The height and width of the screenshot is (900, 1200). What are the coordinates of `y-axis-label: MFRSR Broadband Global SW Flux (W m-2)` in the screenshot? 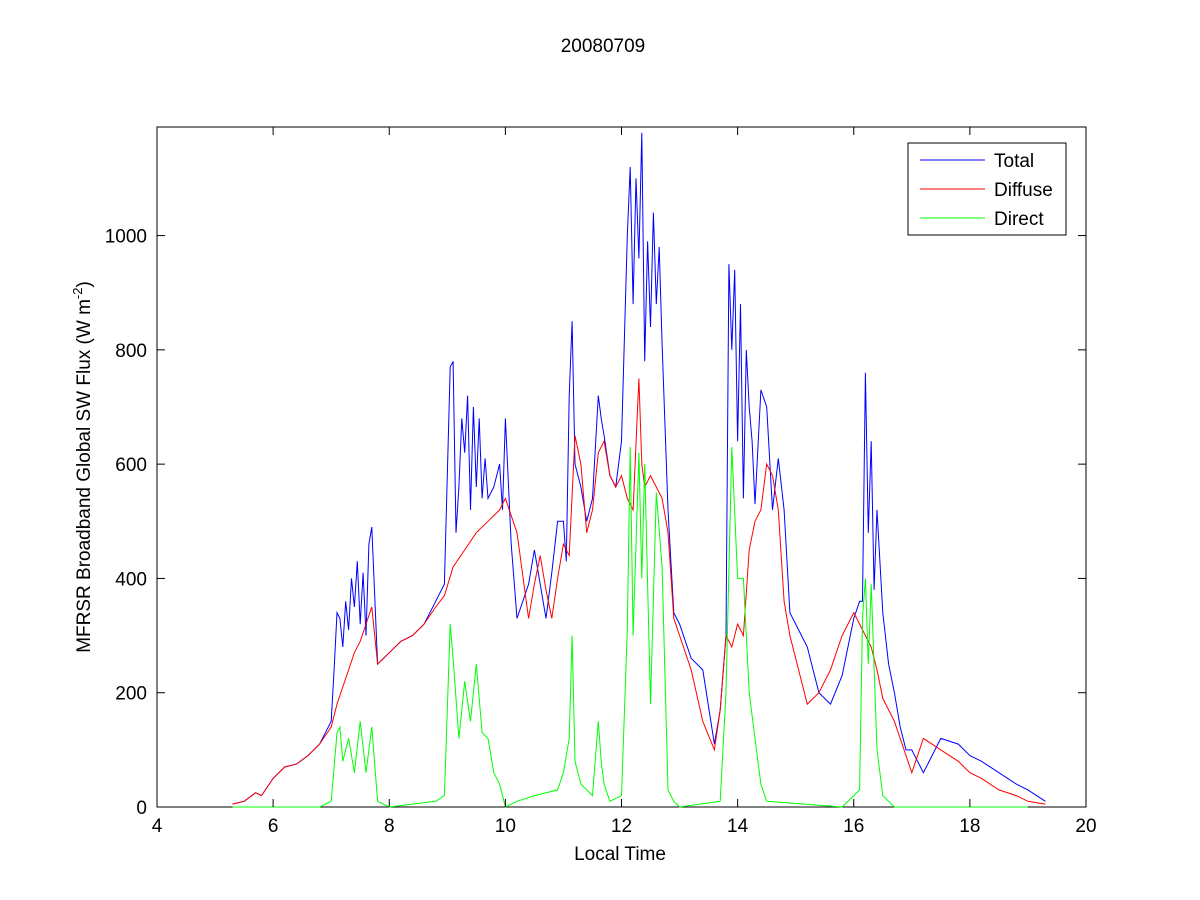 It's located at (82, 467).